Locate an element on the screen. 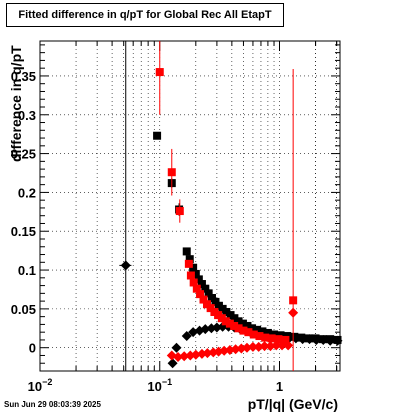 Image resolution: width=400 pixels, height=414 pixels. y-tick-label: 0.1 is located at coordinates (27, 270).